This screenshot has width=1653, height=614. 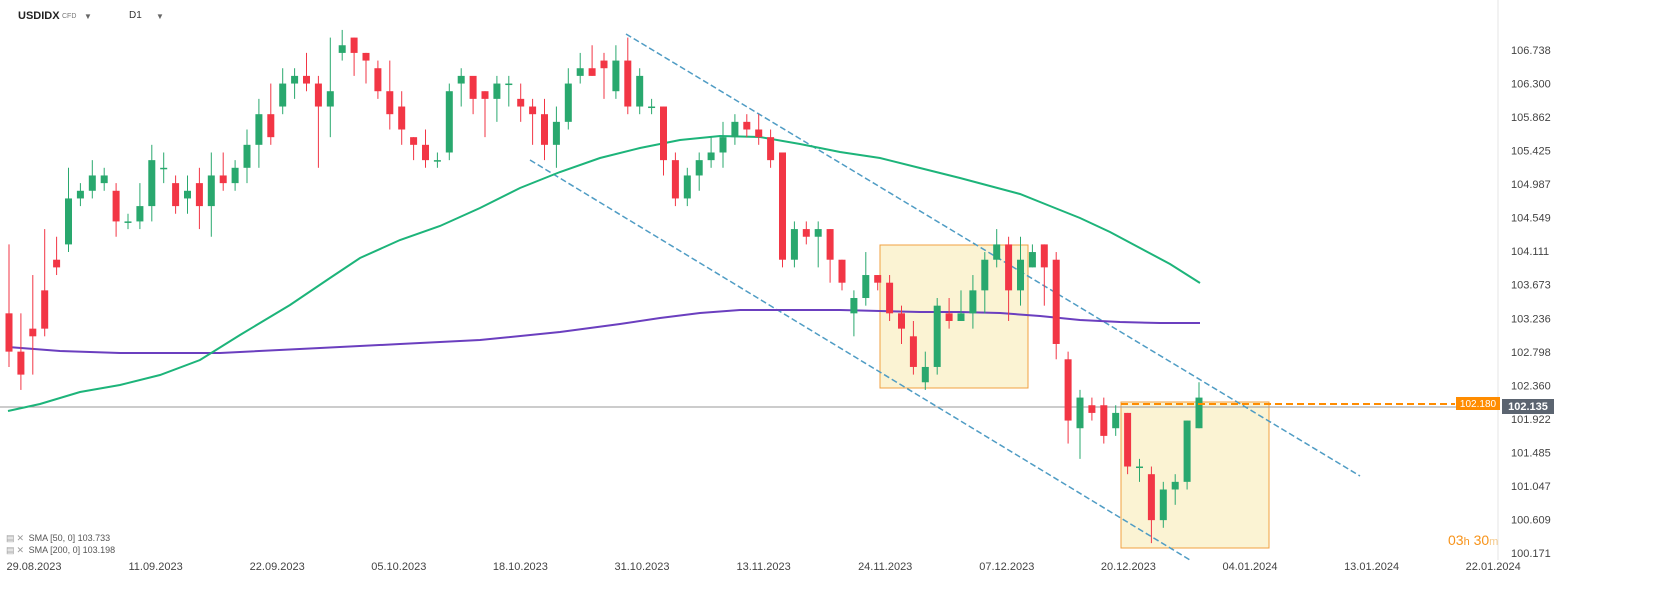 What do you see at coordinates (1531, 219) in the screenshot?
I see `y-tick-label: 104.549` at bounding box center [1531, 219].